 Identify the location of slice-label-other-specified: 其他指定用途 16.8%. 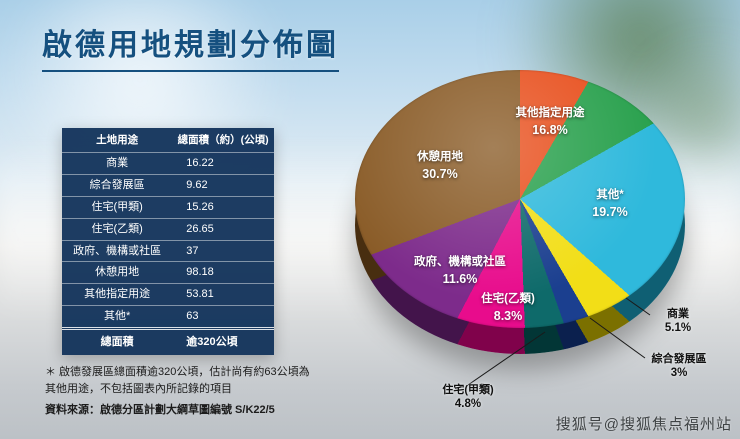
(550, 122).